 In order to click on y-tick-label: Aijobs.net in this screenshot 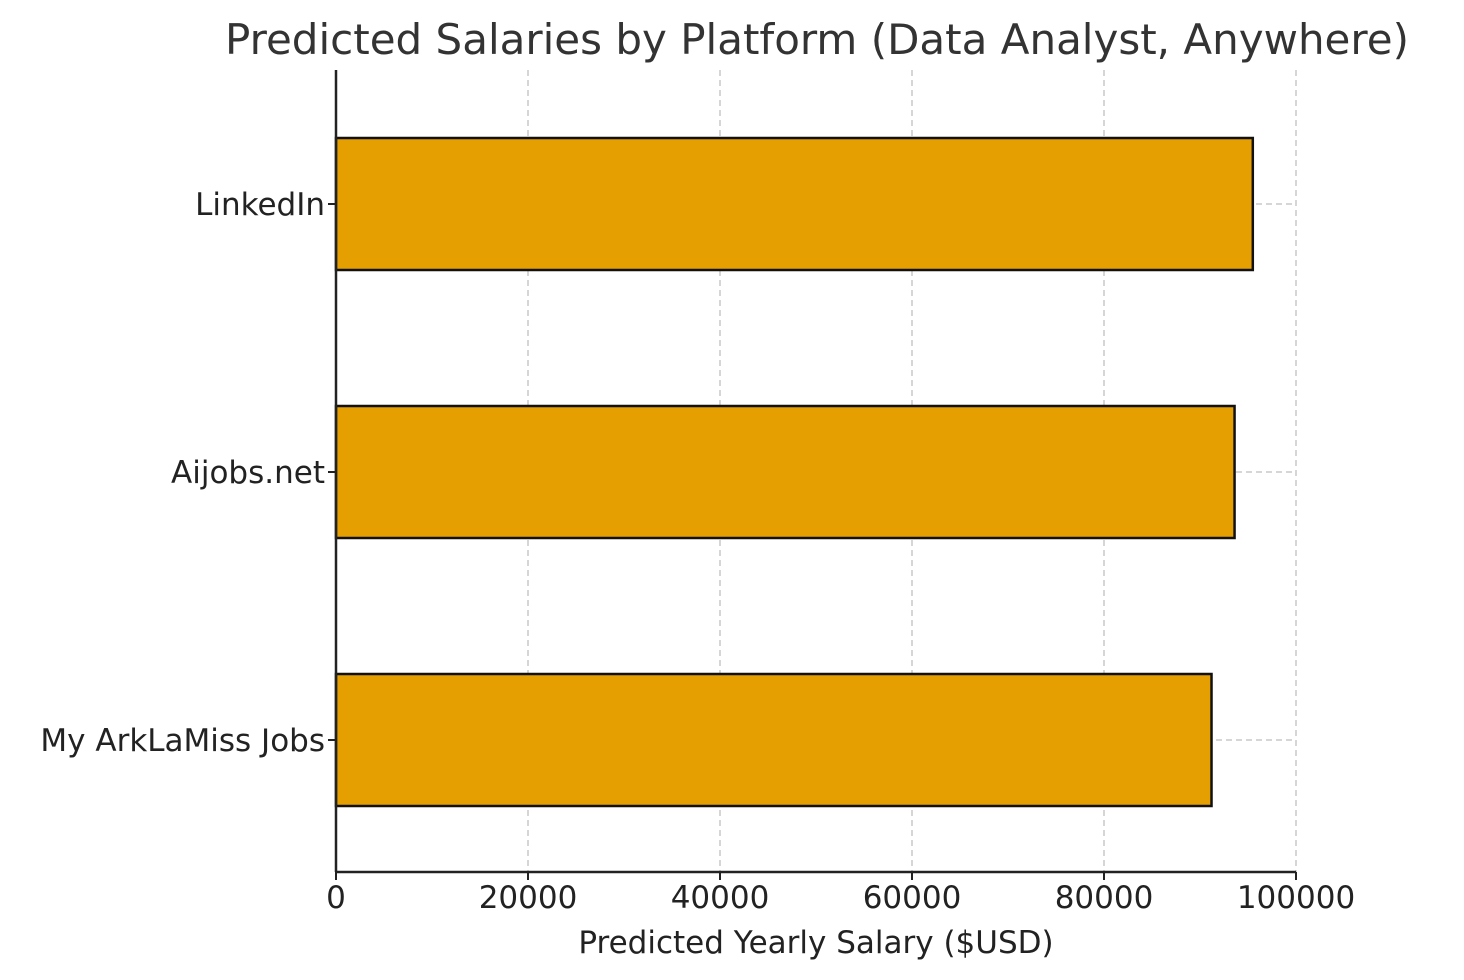, I will do `click(248, 473)`.